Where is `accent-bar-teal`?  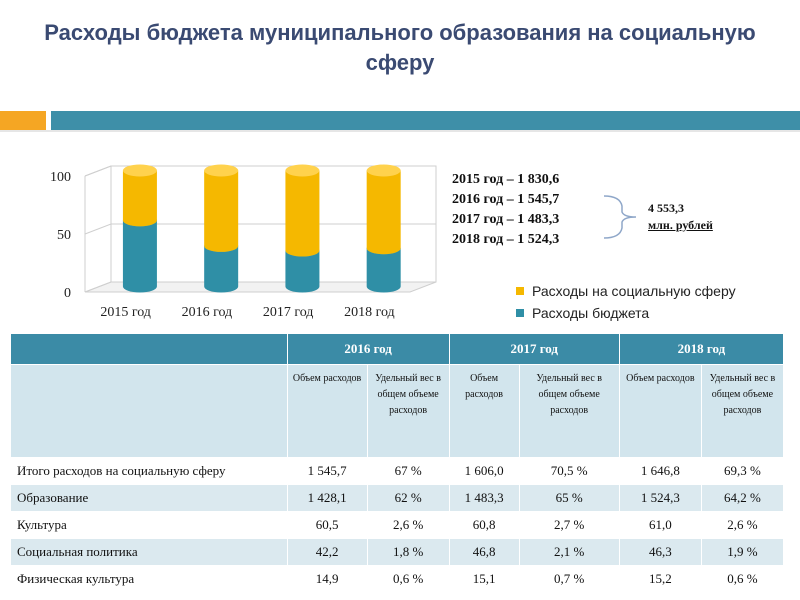 accent-bar-teal is located at coordinates (425, 121).